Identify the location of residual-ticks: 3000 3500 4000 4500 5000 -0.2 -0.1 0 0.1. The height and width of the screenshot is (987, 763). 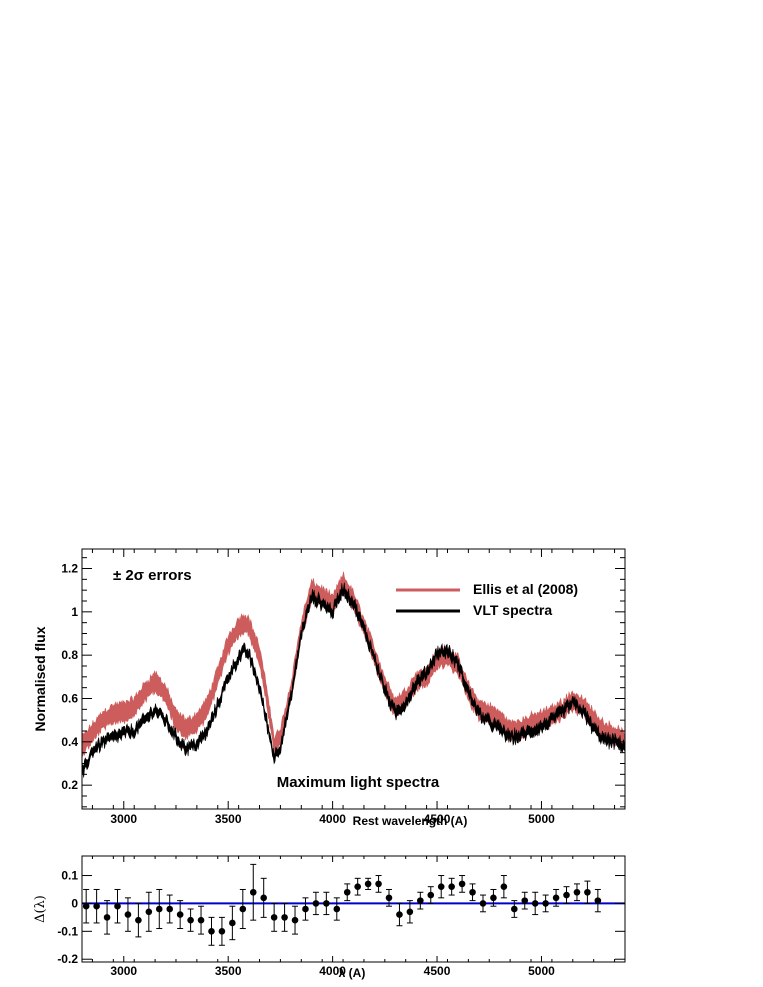
(341, 917).